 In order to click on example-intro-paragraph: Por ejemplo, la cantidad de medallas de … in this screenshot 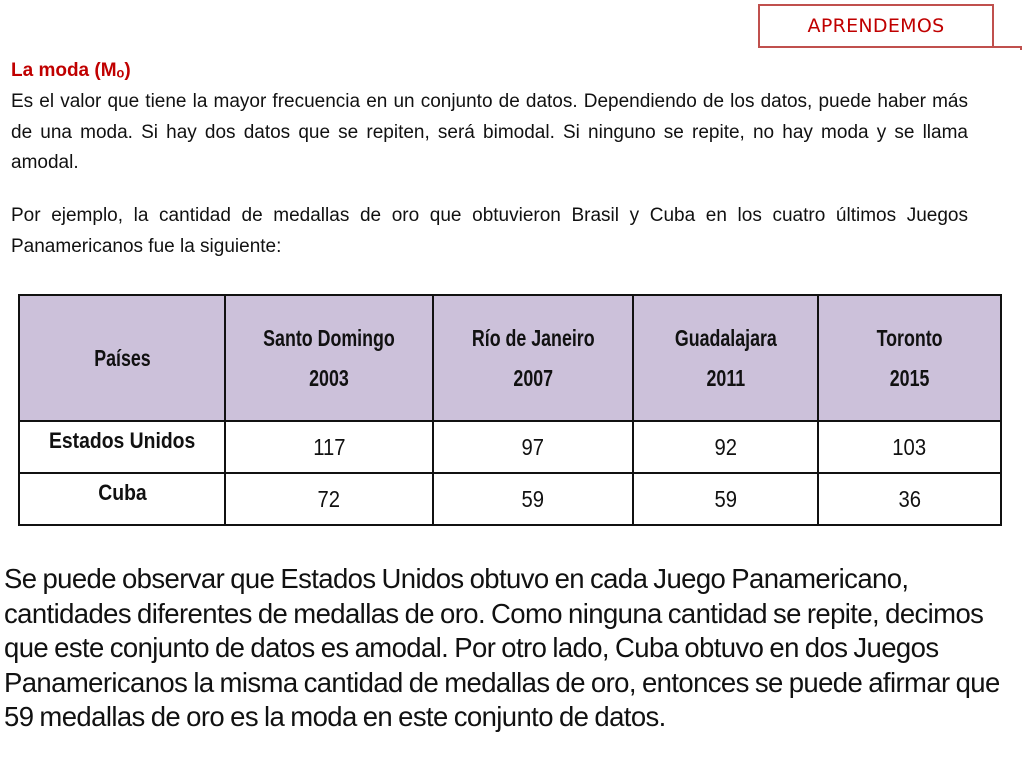, I will do `click(489, 231)`.